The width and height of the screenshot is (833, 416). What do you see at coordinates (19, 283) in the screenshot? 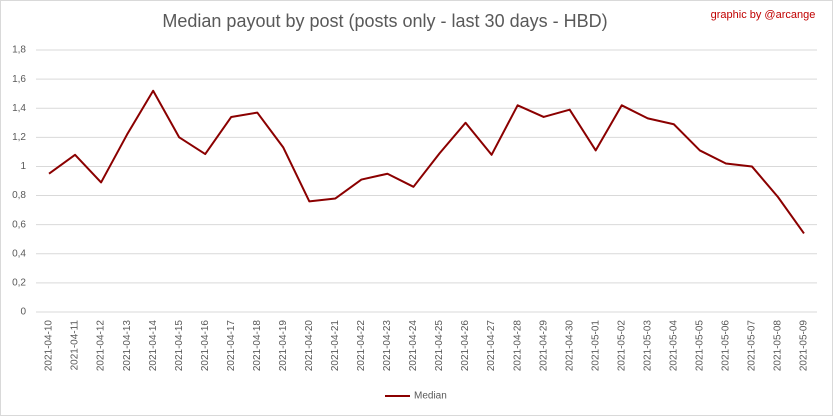
I see `y-tick-label: 0,2` at bounding box center [19, 283].